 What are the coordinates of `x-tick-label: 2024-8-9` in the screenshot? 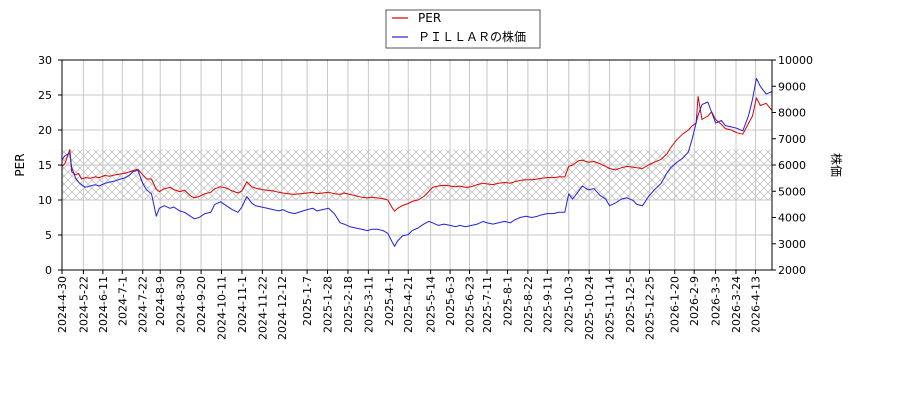 It's located at (160, 301).